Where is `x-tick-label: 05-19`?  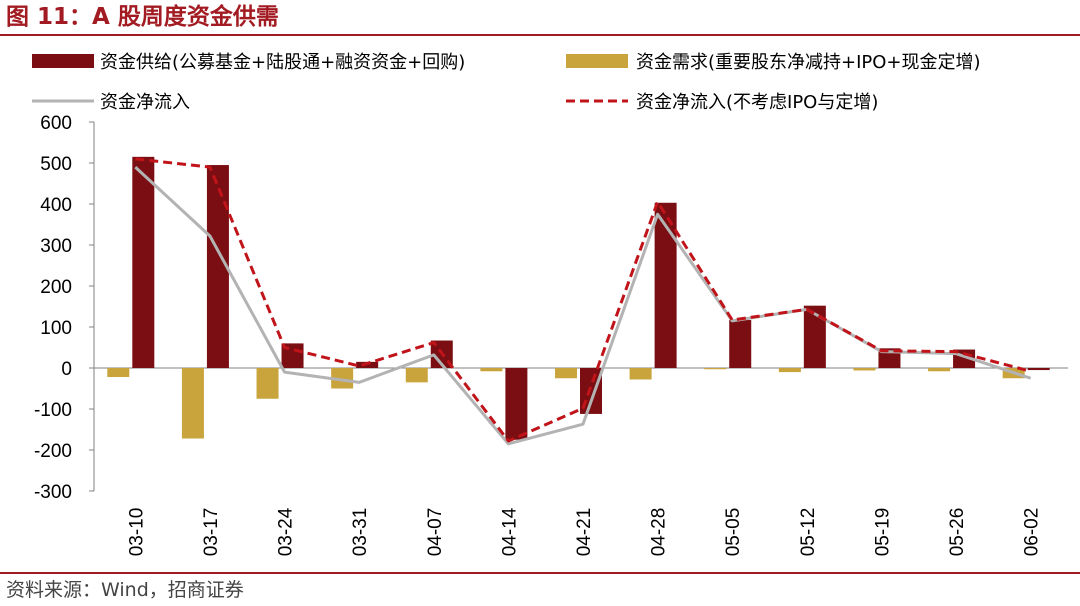 x-tick-label: 05-19 is located at coordinates (882, 532).